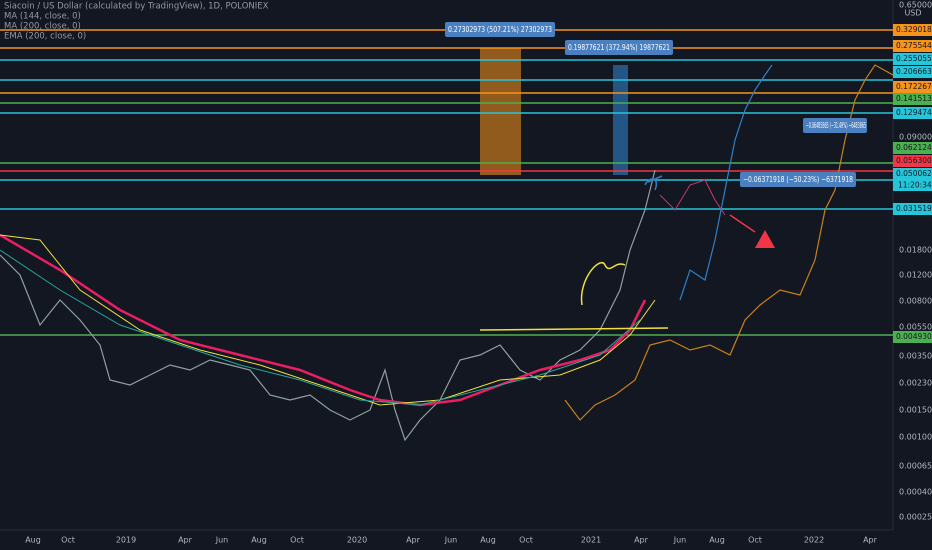  I want to click on level-label: 0.25505565, so click(914, 58).